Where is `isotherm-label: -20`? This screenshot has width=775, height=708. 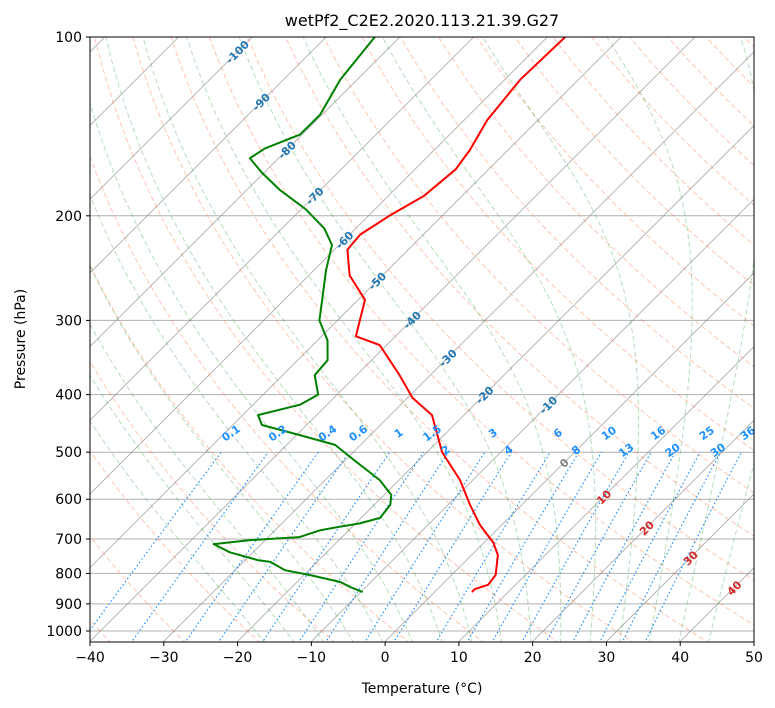
isotherm-label: -20 is located at coordinates (484, 394).